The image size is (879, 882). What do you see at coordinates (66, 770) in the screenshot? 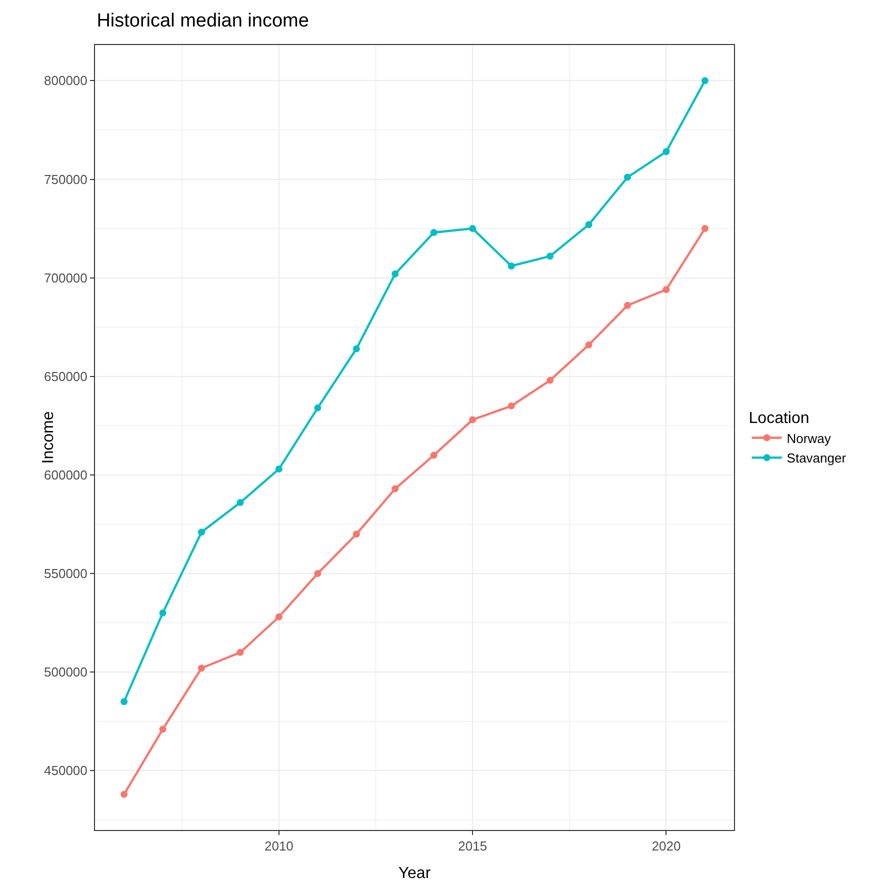
I see `y-tick-label: 450000` at bounding box center [66, 770].